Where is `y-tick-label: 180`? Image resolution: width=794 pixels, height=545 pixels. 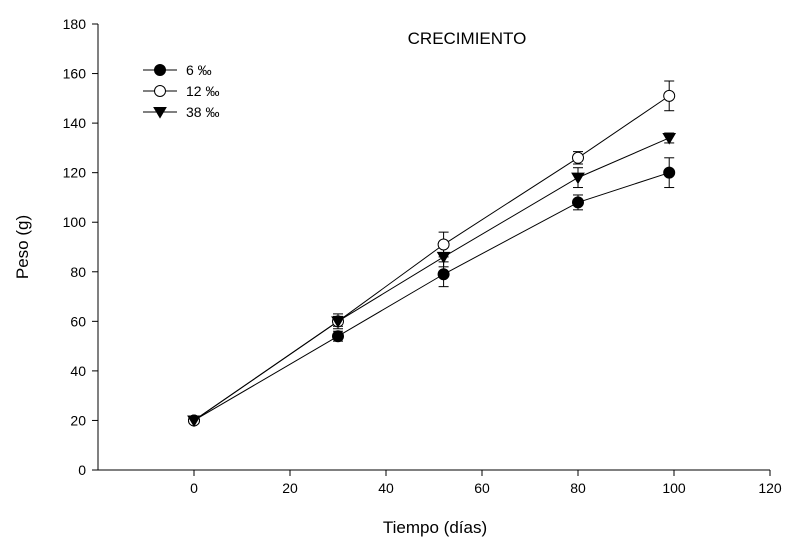 y-tick-label: 180 is located at coordinates (75, 24).